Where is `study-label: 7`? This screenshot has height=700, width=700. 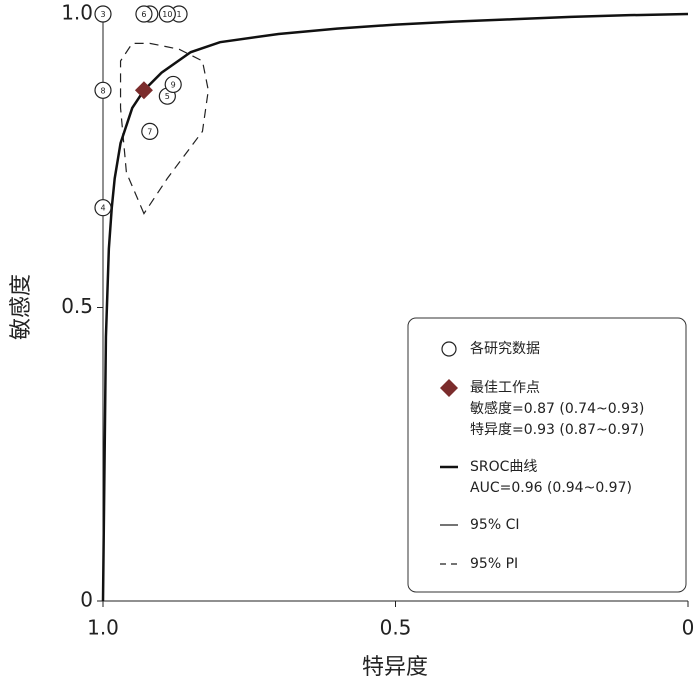 study-label: 7 is located at coordinates (149, 131).